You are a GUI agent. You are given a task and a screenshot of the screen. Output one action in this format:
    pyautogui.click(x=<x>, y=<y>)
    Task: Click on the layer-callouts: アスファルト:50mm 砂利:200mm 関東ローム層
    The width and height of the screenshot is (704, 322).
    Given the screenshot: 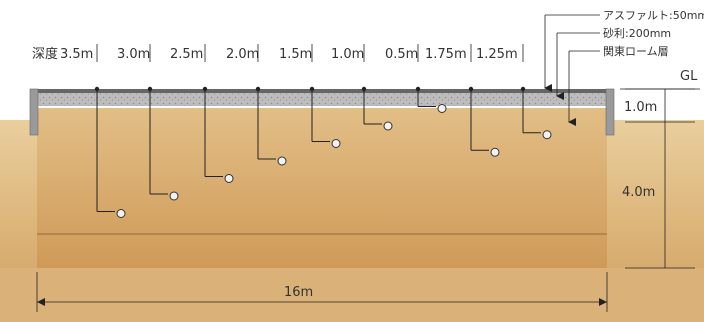 What is the action you would take?
    pyautogui.click(x=624, y=67)
    